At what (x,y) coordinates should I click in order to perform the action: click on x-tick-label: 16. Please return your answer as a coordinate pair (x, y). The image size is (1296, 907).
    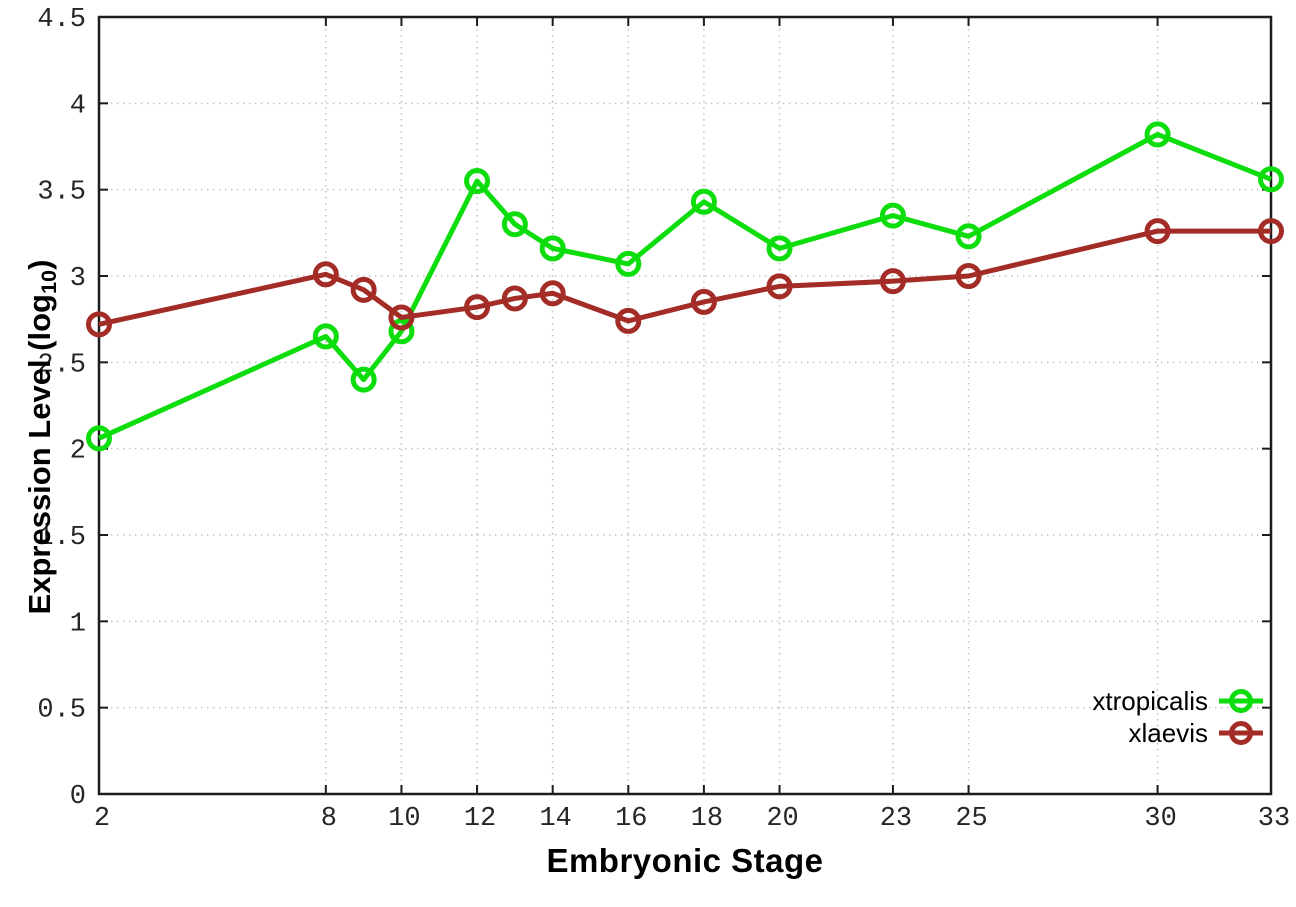
    Looking at the image, I should click on (631, 819).